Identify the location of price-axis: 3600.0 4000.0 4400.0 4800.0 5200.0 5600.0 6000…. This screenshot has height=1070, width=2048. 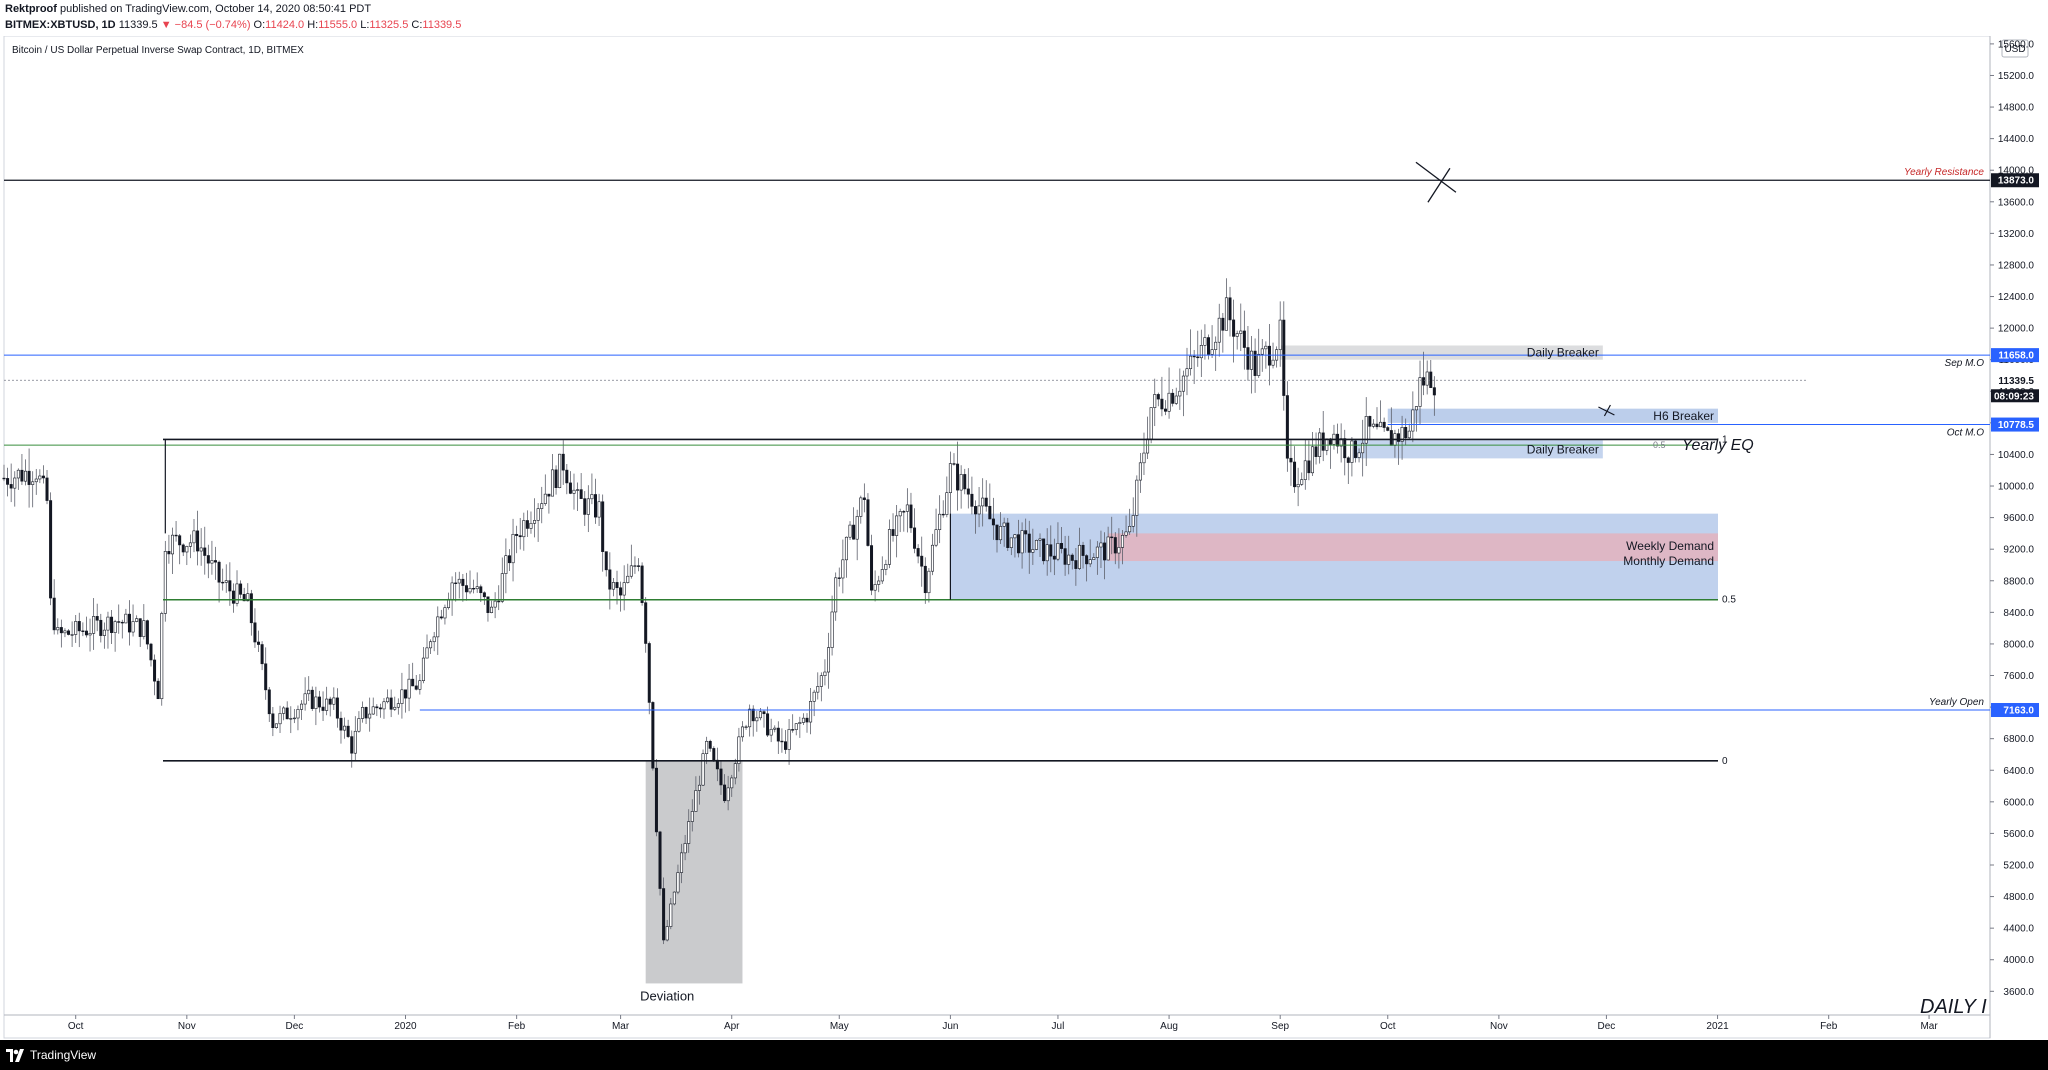
(2014, 518).